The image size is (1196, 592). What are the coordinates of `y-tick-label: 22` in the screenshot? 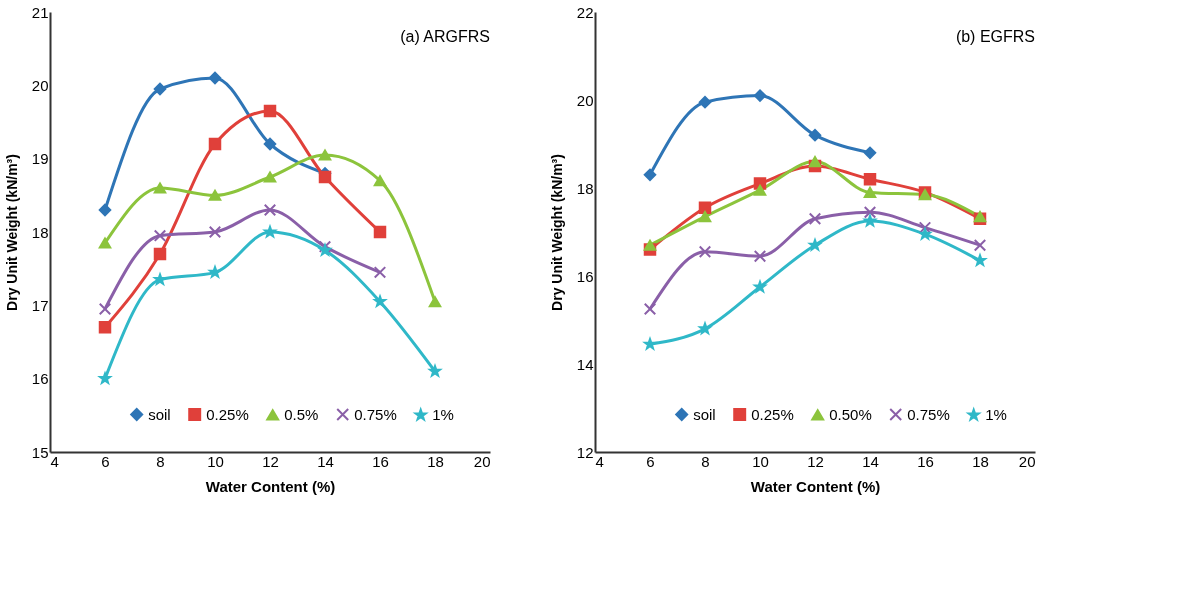 It's located at (585, 12).